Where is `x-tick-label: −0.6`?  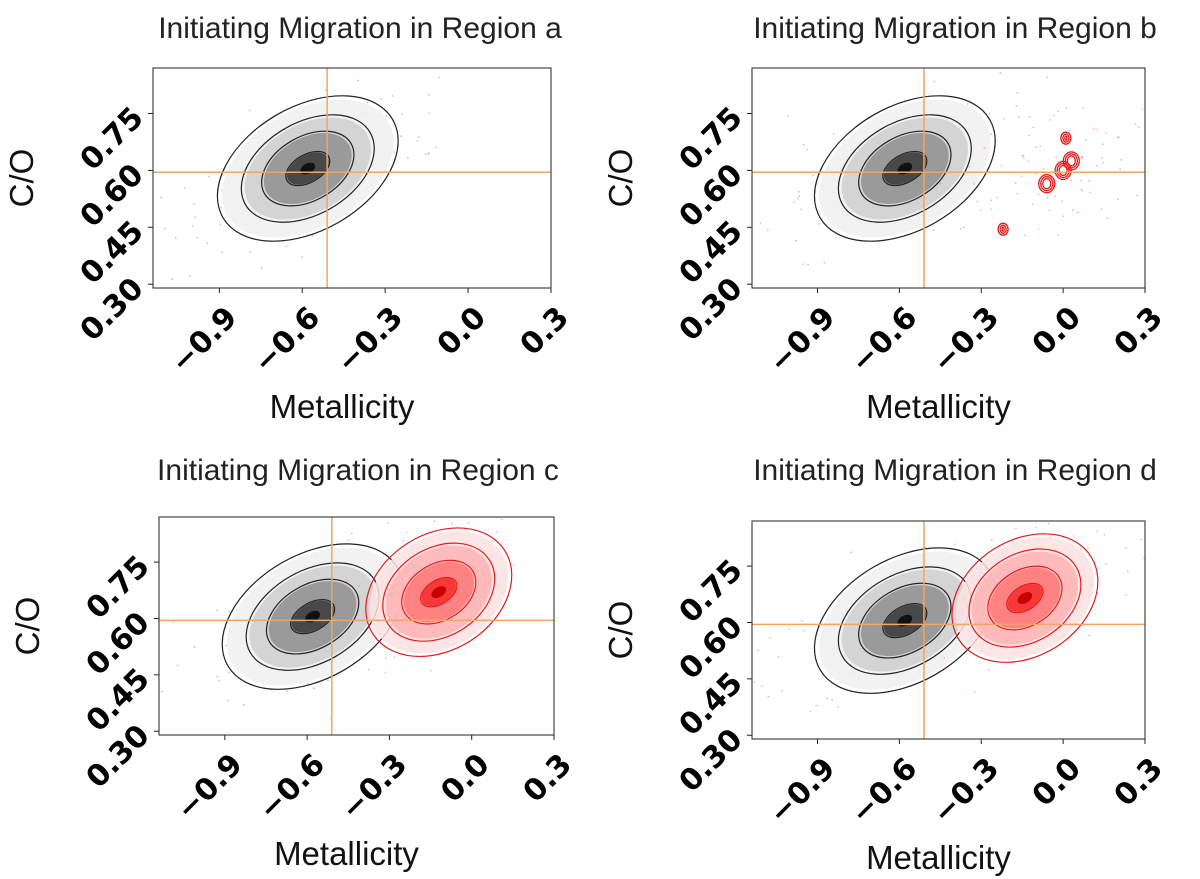 x-tick-label: −0.6 is located at coordinates (287, 340).